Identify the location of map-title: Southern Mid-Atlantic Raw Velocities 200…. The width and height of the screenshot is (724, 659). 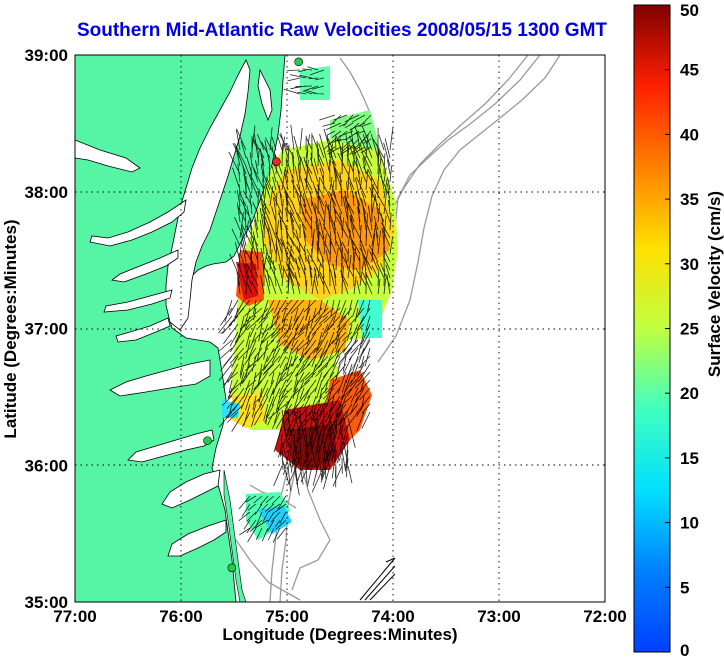
(342, 30).